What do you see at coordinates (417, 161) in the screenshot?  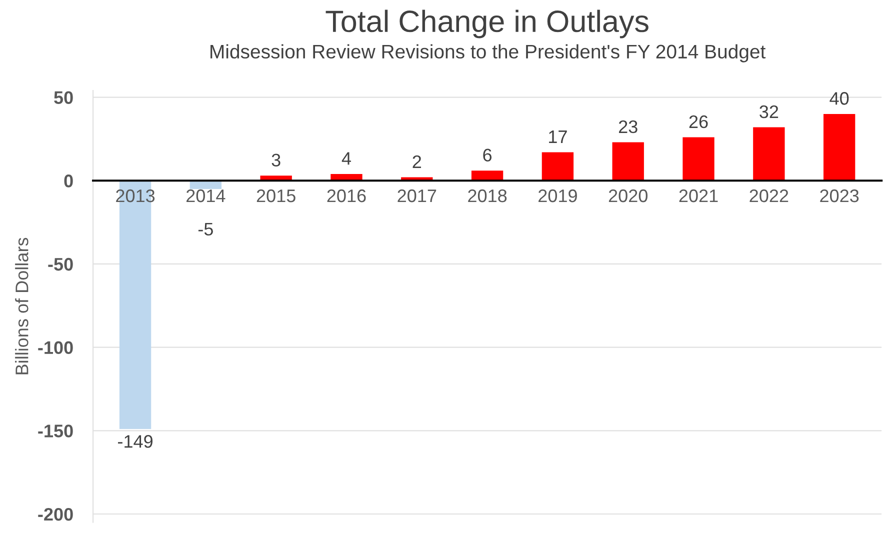 I see `data-label: 2` at bounding box center [417, 161].